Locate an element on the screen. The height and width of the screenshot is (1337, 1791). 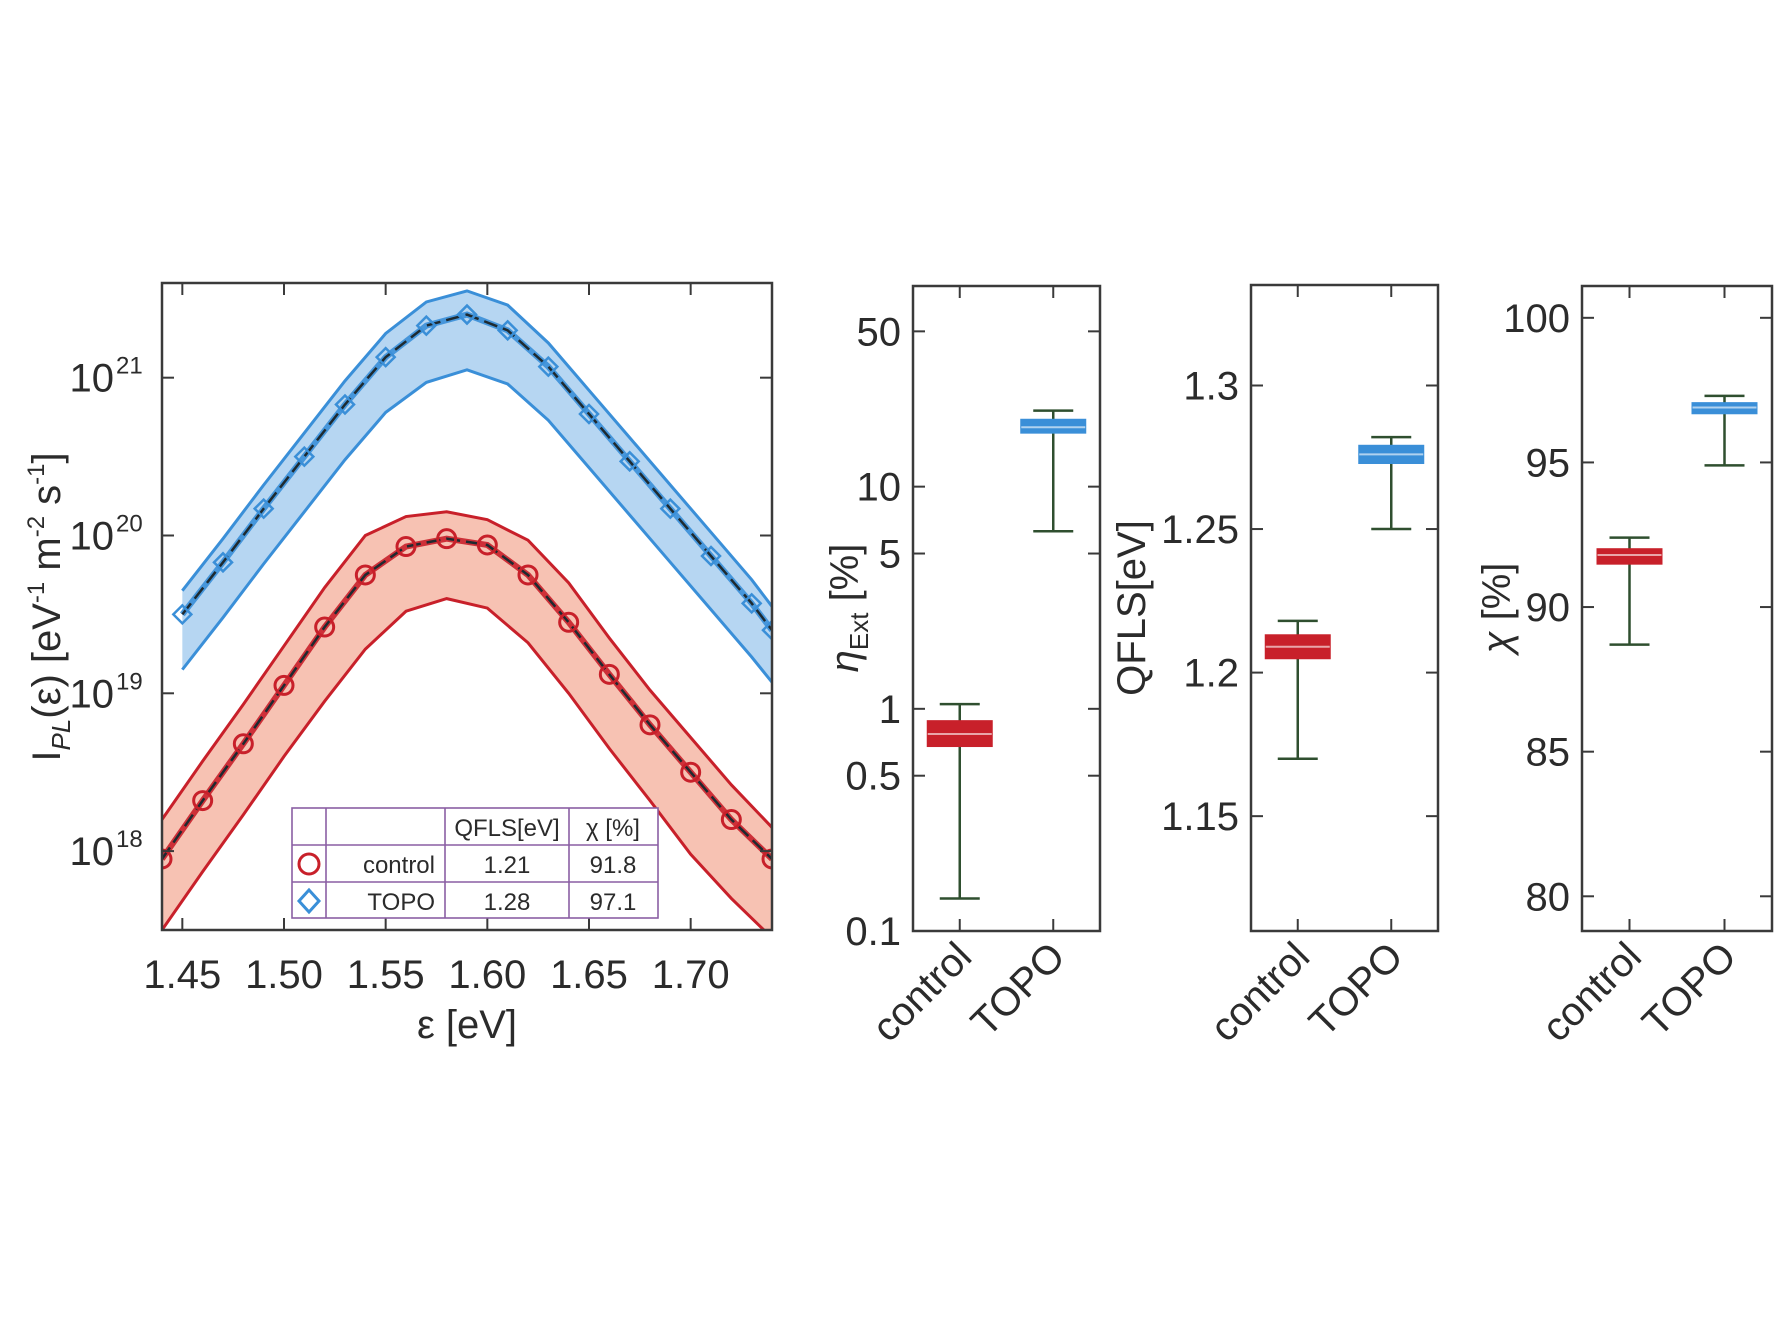
qfls-plot-area is located at coordinates (1344, 597).